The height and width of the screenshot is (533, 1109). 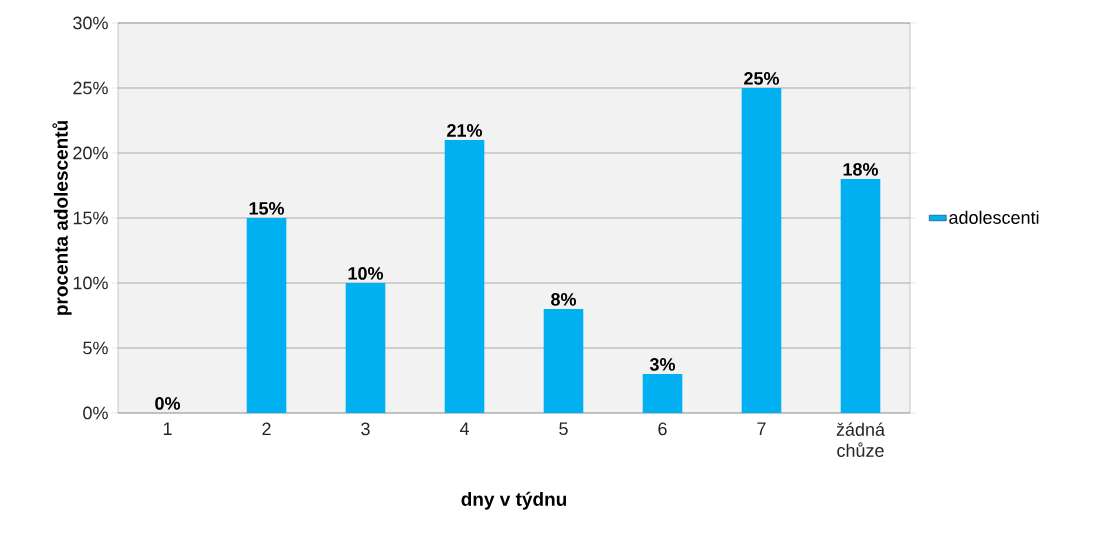 I want to click on x-axis-title: dny v týdnu, so click(x=514, y=500).